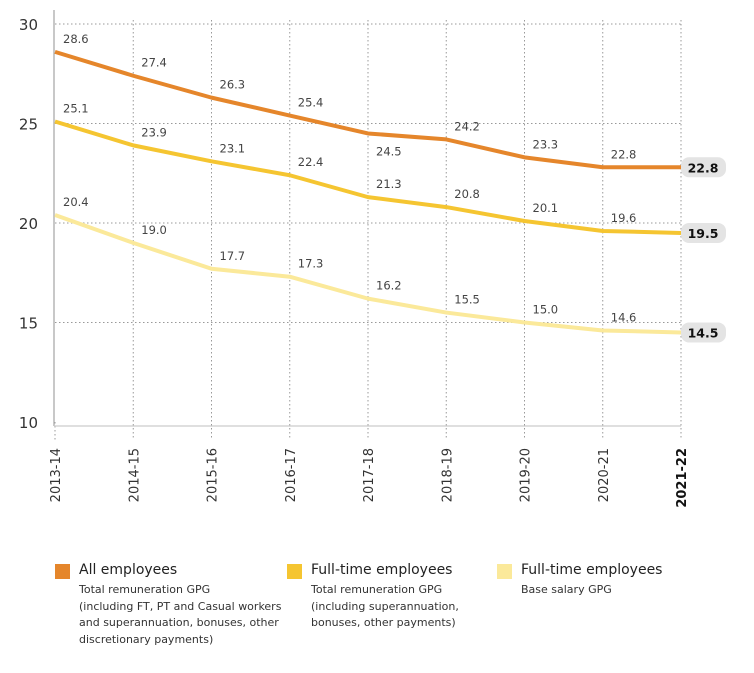  Describe the element at coordinates (389, 151) in the screenshot. I see `data-label: 24.5` at that location.